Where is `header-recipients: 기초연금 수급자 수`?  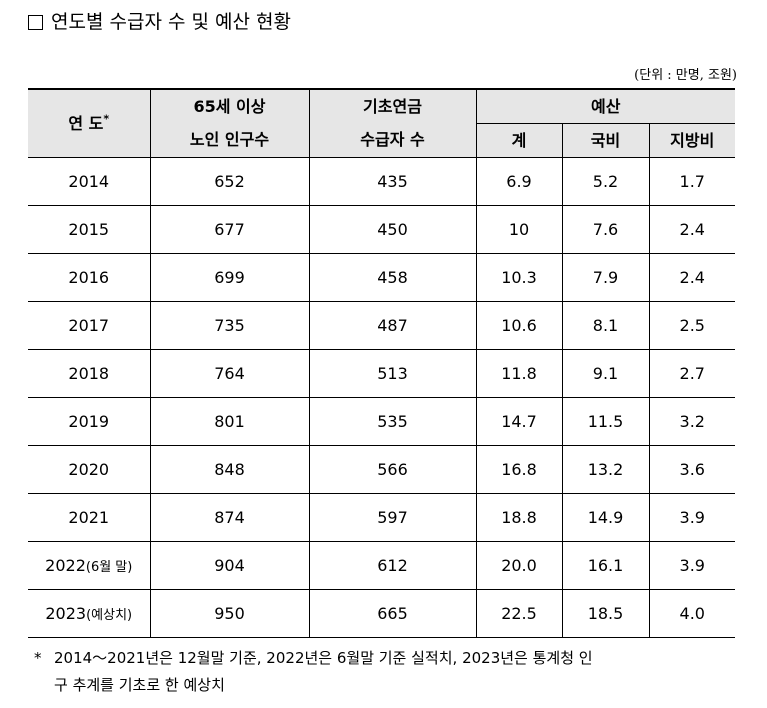
header-recipients: 기초연금 수급자 수 is located at coordinates (392, 123).